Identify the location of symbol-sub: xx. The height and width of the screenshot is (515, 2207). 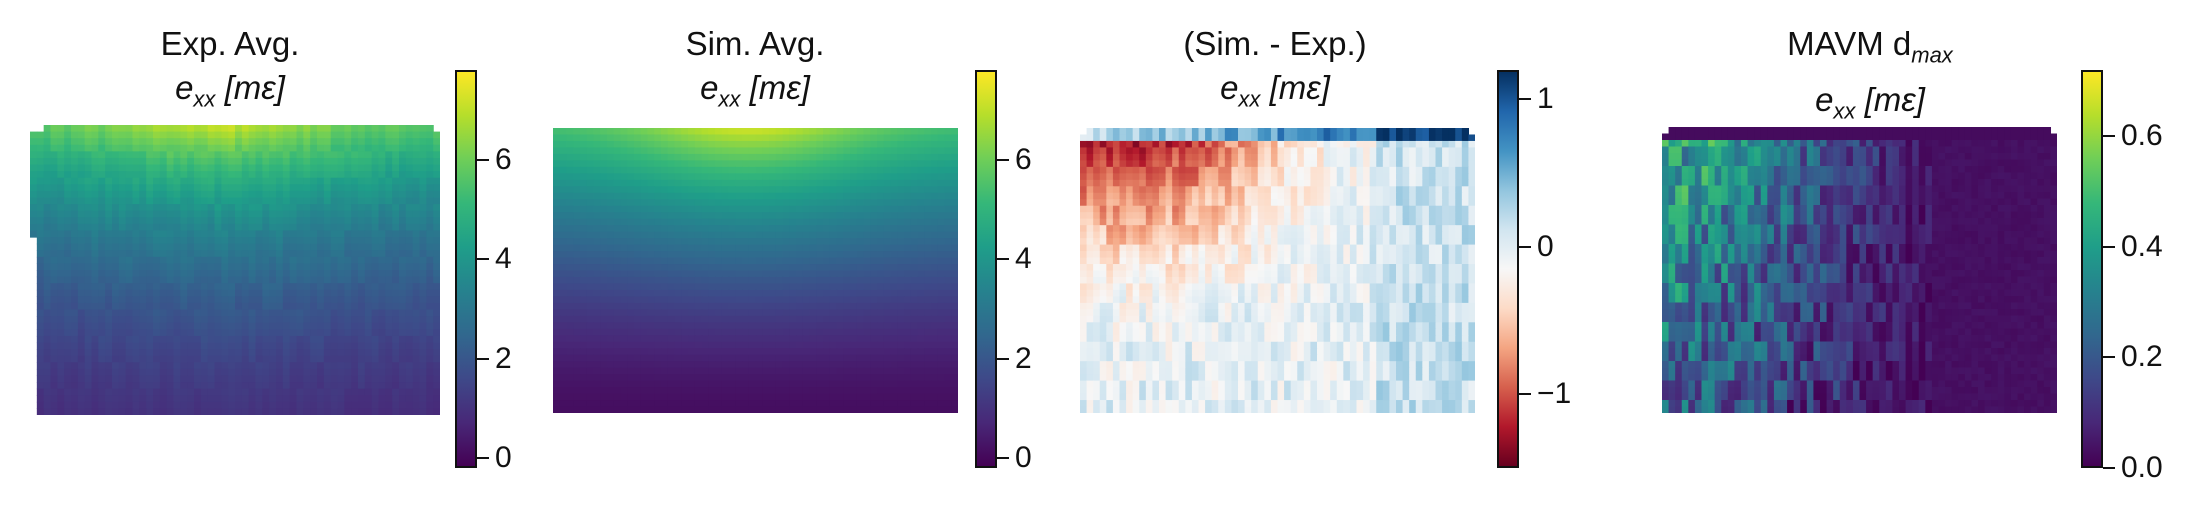
(204, 99).